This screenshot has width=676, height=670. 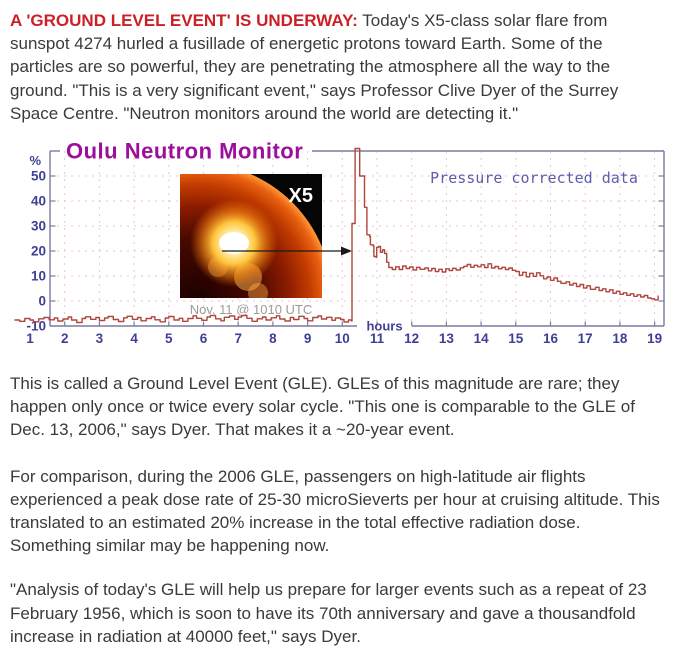 What do you see at coordinates (100, 338) in the screenshot?
I see `x-tick-label: 3` at bounding box center [100, 338].